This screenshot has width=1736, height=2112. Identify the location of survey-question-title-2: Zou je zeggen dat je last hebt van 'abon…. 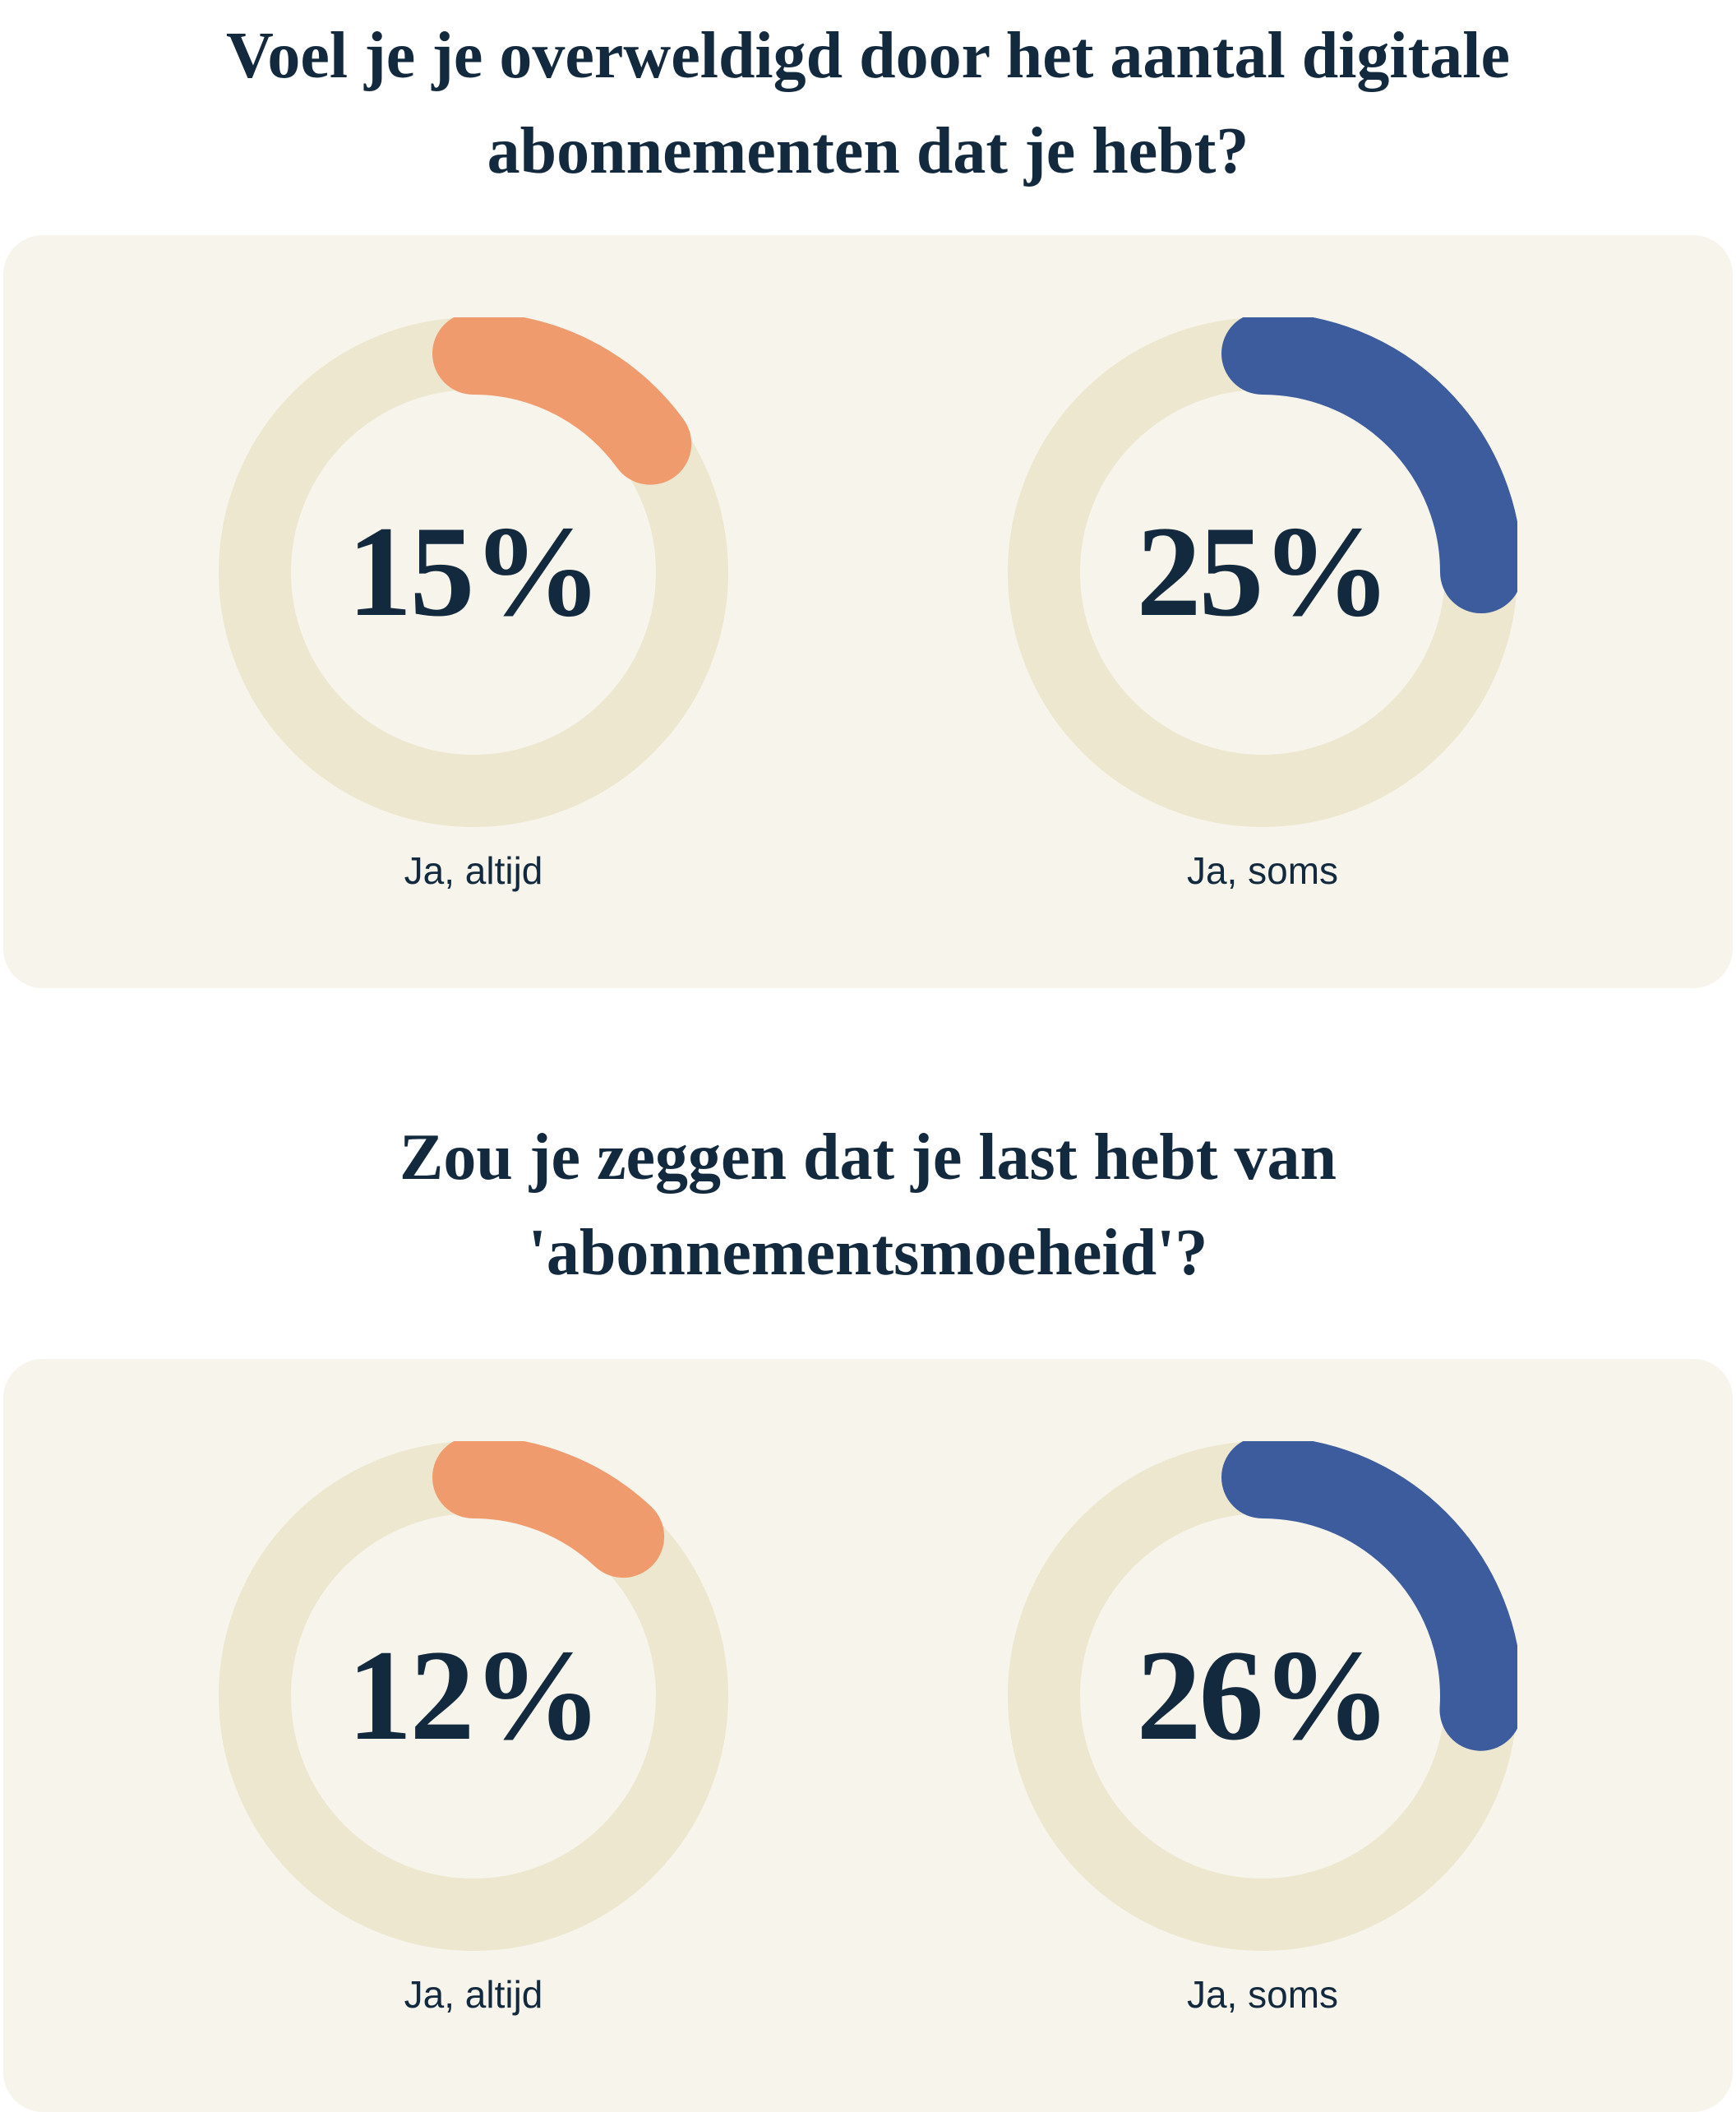
(868, 1205).